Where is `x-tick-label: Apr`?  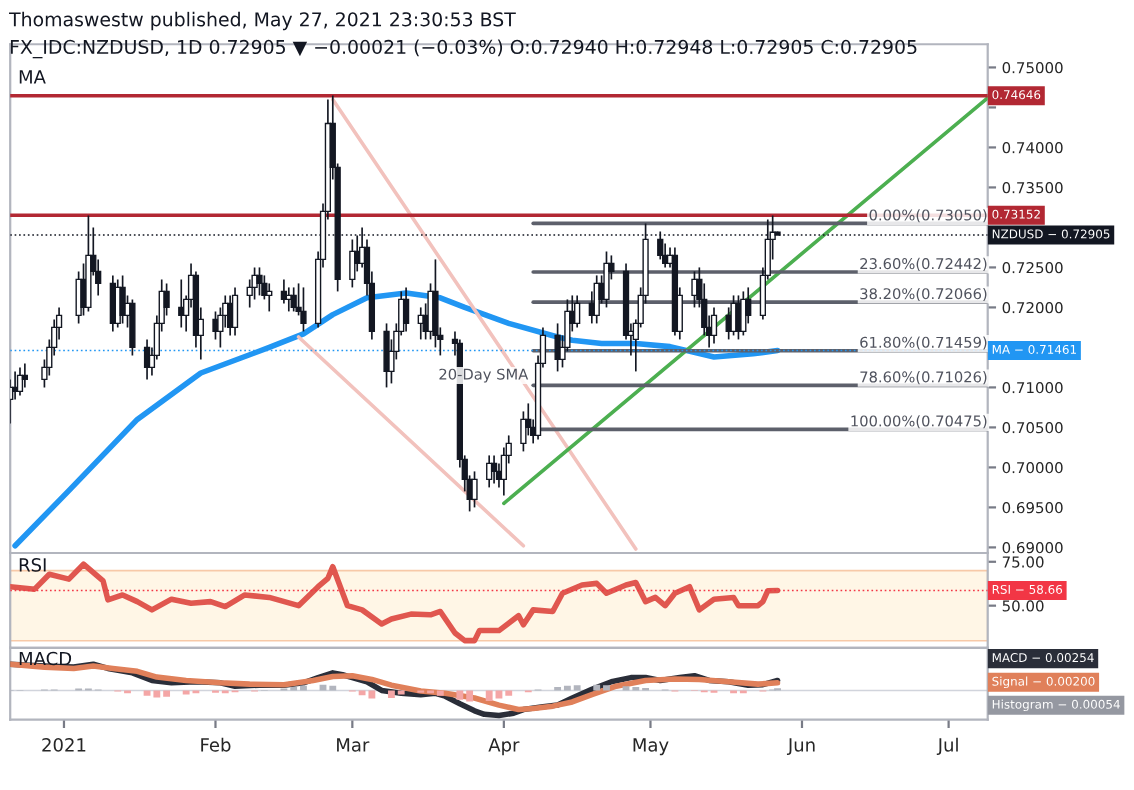
x-tick-label: Apr is located at coordinates (504, 747).